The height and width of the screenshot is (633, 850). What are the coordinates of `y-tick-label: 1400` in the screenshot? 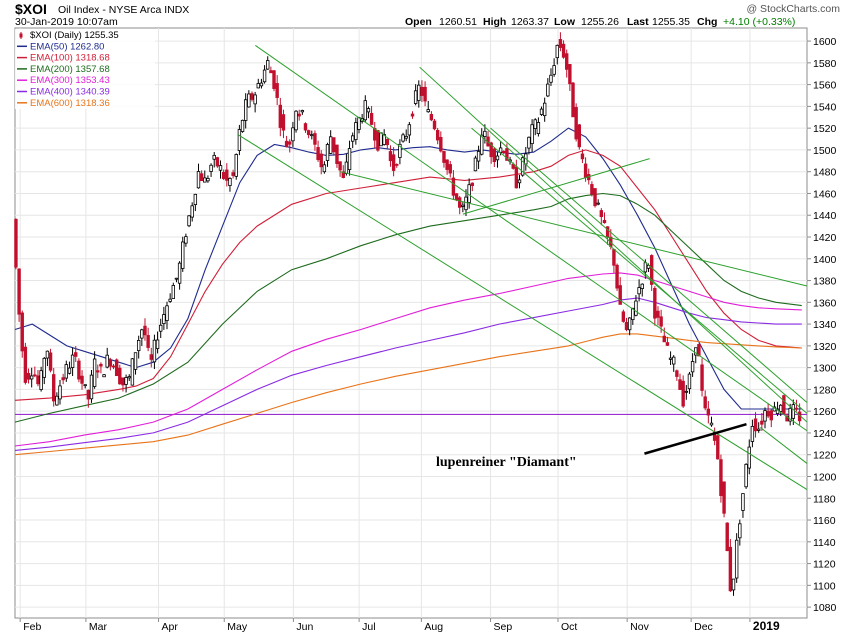 It's located at (825, 260).